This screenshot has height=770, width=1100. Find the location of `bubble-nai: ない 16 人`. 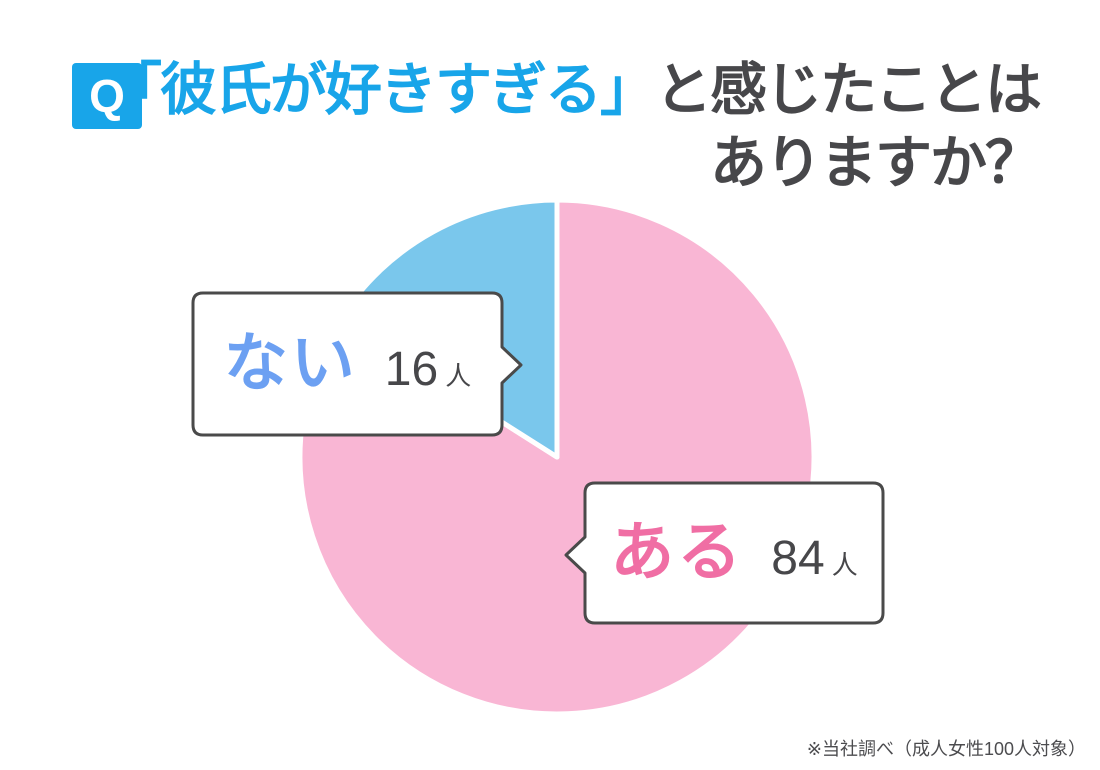

bubble-nai: ない 16 人 is located at coordinates (347, 364).